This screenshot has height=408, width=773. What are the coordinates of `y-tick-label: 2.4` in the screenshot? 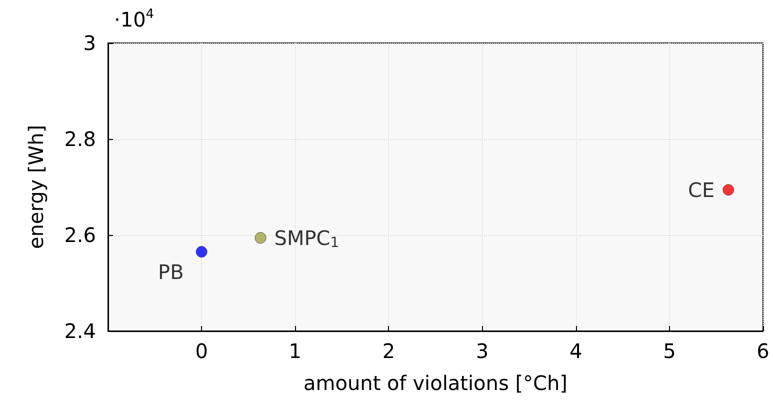 It's located at (80, 331).